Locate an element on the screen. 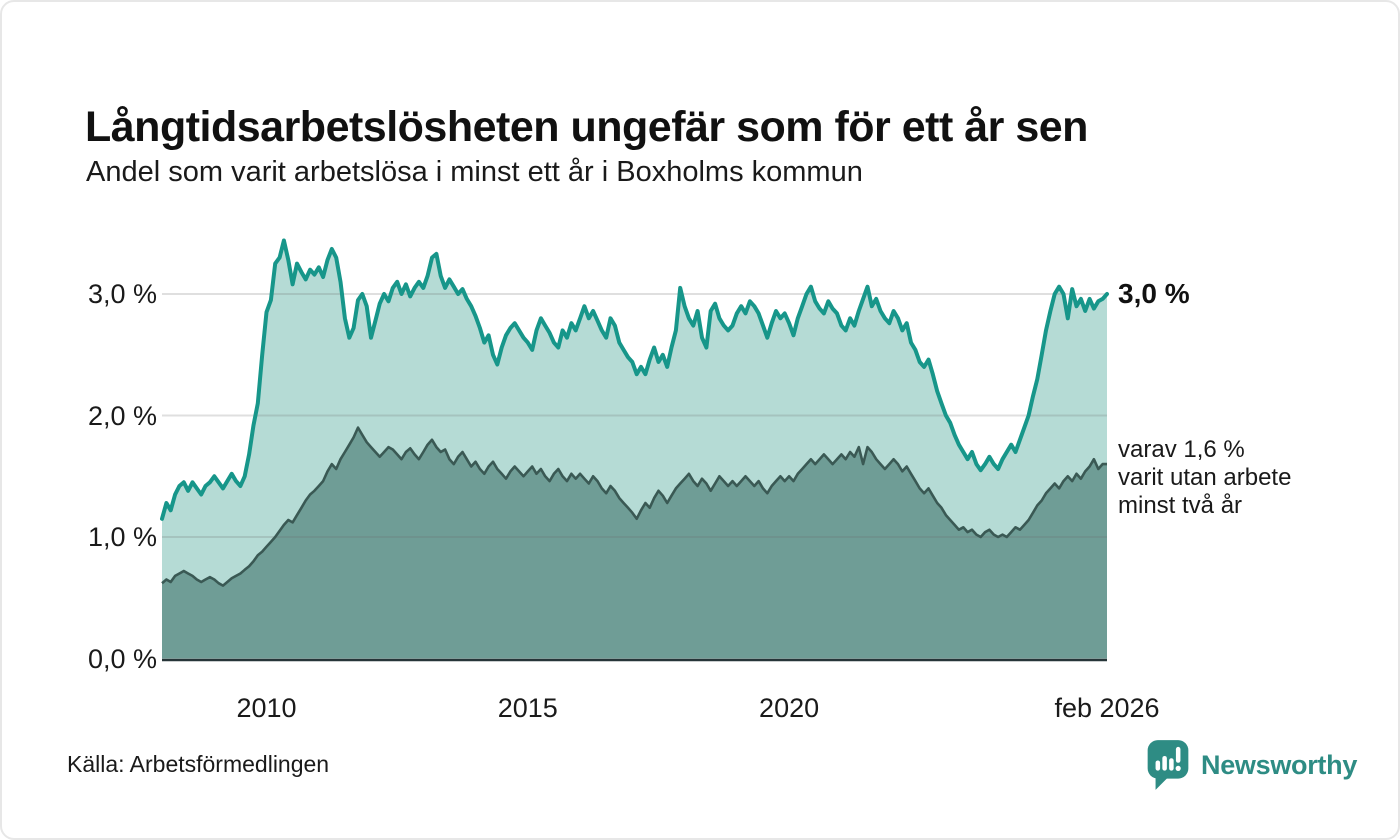  x-axis-label: 2020 is located at coordinates (789, 708).